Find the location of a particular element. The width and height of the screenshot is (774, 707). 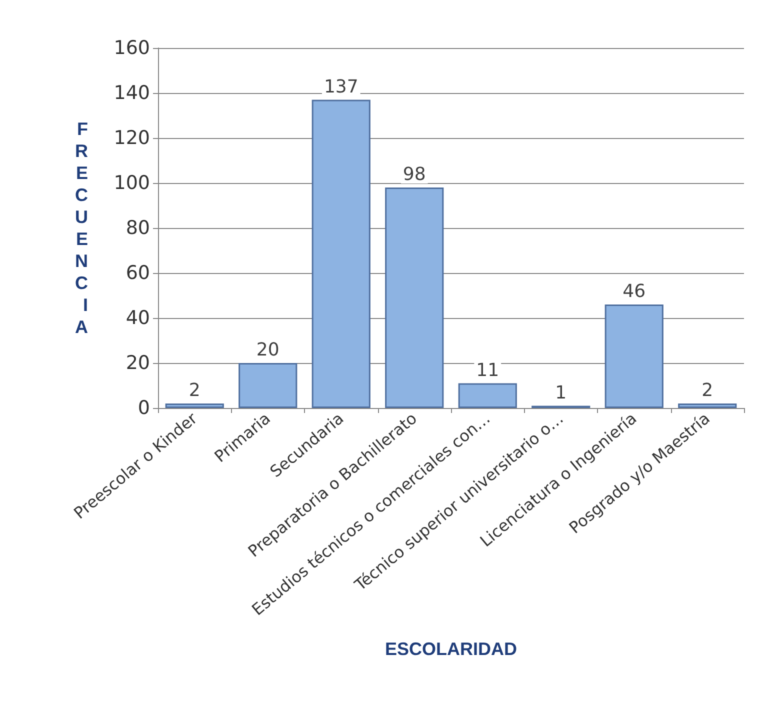

y-tick-label: 80 is located at coordinates (138, 228).